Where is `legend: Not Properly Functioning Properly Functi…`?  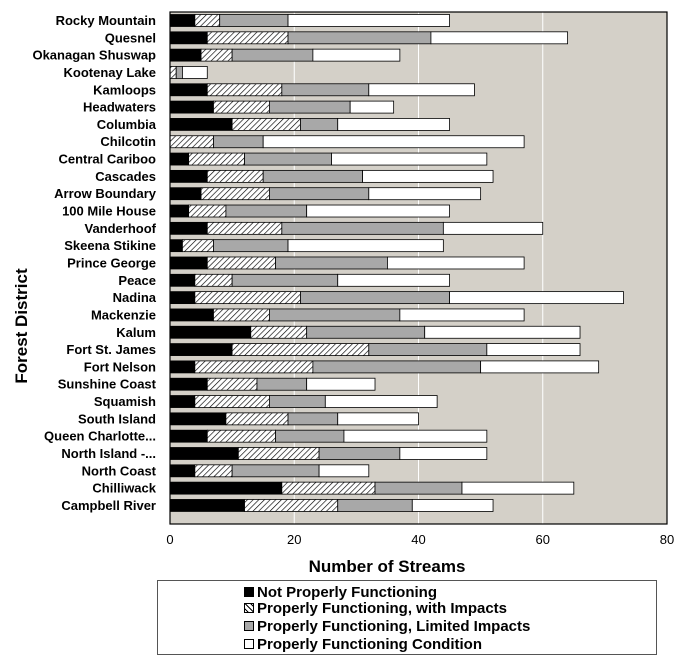 legend: Not Properly Functioning Properly Functi… is located at coordinates (407, 617).